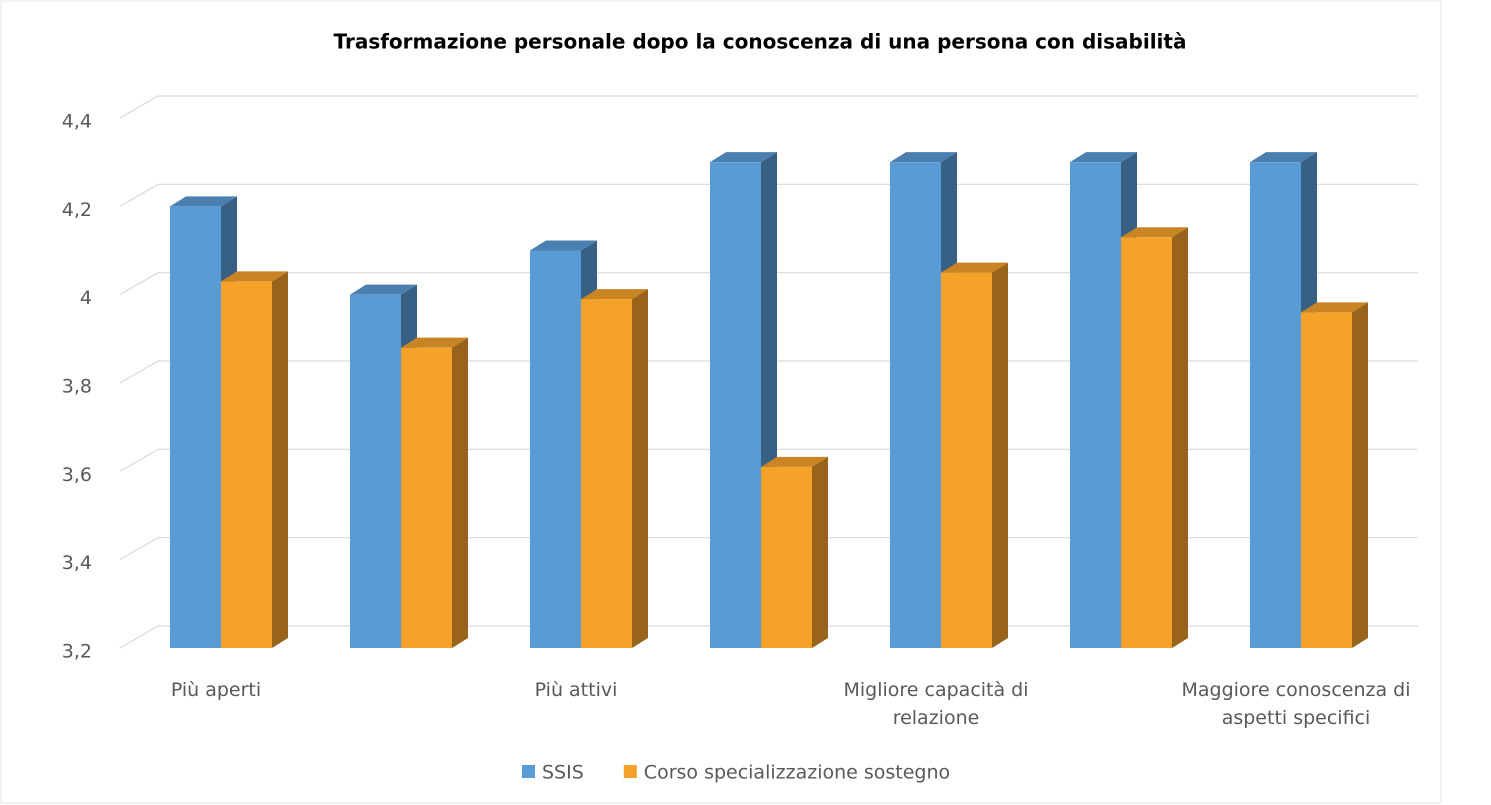 This screenshot has width=1491, height=805. Describe the element at coordinates (1296, 690) in the screenshot. I see `x-tick-label-line: Maggiore conoscenza di` at that location.